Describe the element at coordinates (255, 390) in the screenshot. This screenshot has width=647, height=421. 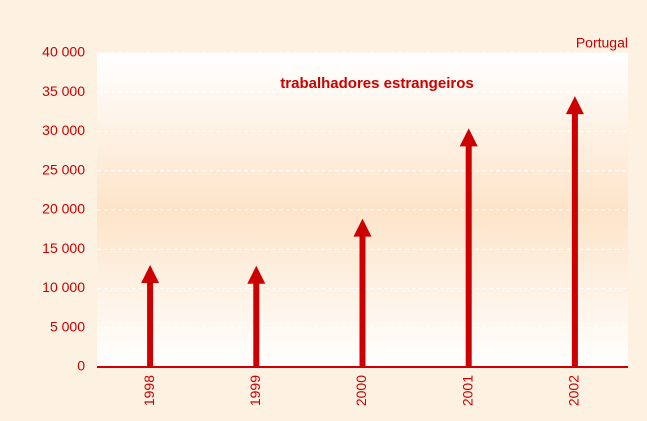
I see `x-tick-label: 1999` at that location.